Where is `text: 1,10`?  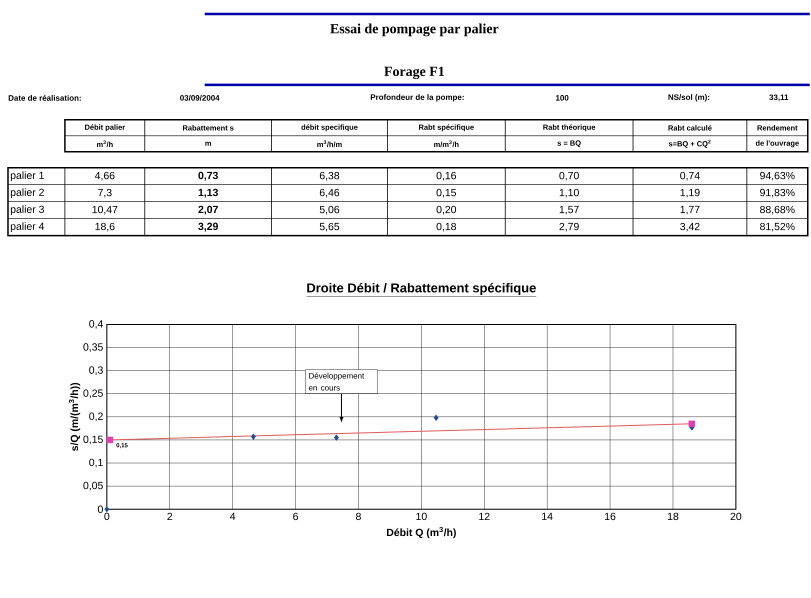
text: 1,10 is located at coordinates (569, 193).